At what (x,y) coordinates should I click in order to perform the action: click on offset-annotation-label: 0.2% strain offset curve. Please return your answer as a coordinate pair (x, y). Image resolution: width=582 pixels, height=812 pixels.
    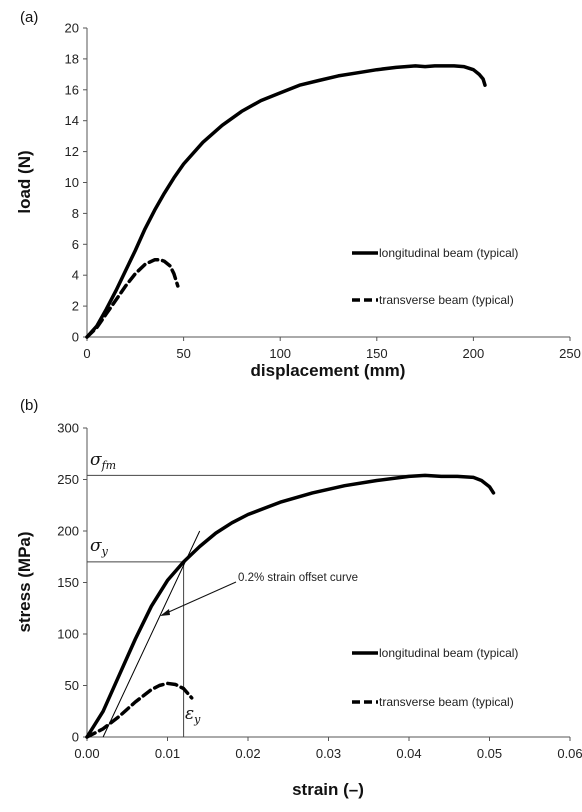
    Looking at the image, I should click on (298, 578).